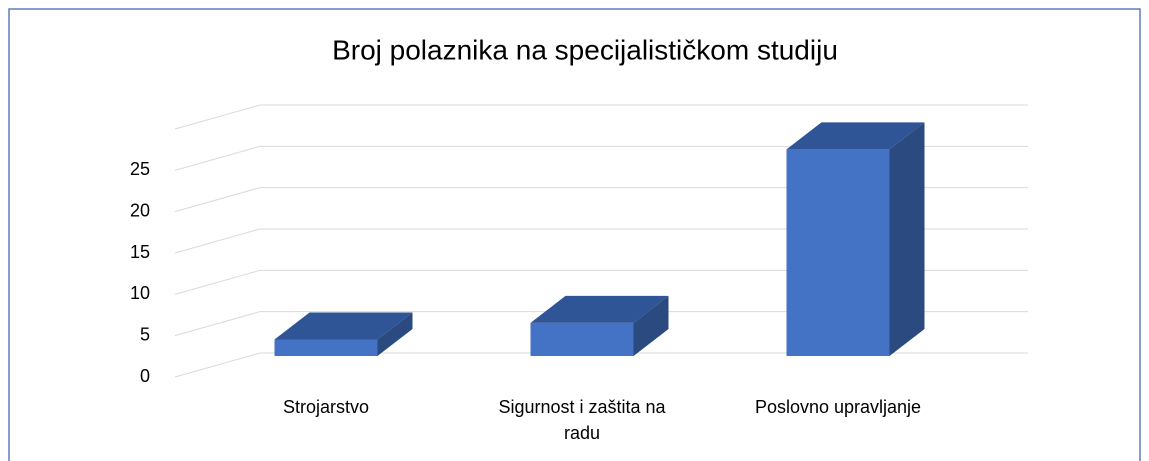 The image size is (1149, 461). What do you see at coordinates (140, 252) in the screenshot?
I see `y-tick-label: 15` at bounding box center [140, 252].